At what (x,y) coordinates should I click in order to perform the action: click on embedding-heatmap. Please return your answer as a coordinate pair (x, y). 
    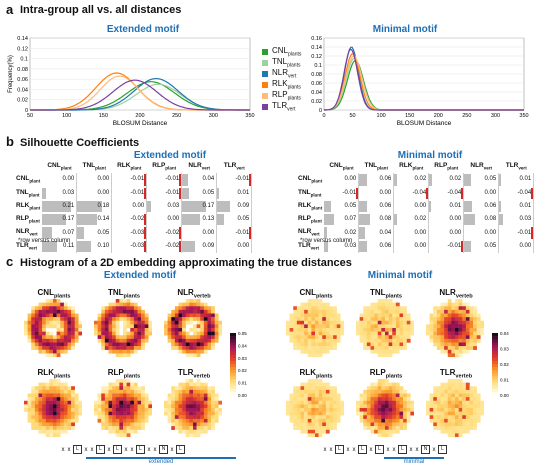
    Looking at the image, I should click on (385, 408).